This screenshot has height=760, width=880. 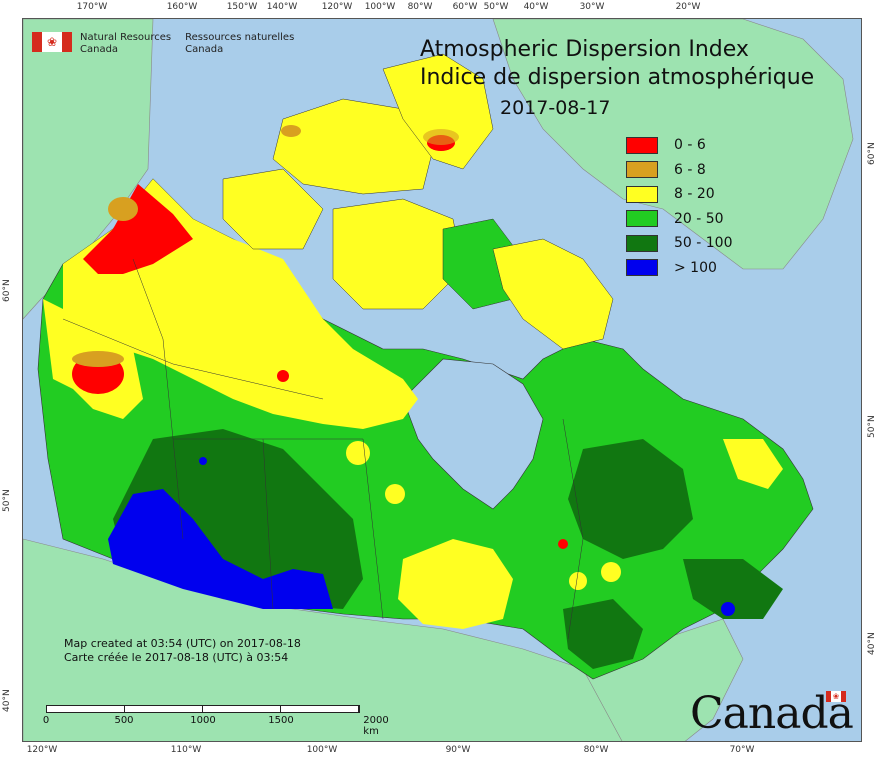 I want to click on orange-island, so click(x=291, y=131).